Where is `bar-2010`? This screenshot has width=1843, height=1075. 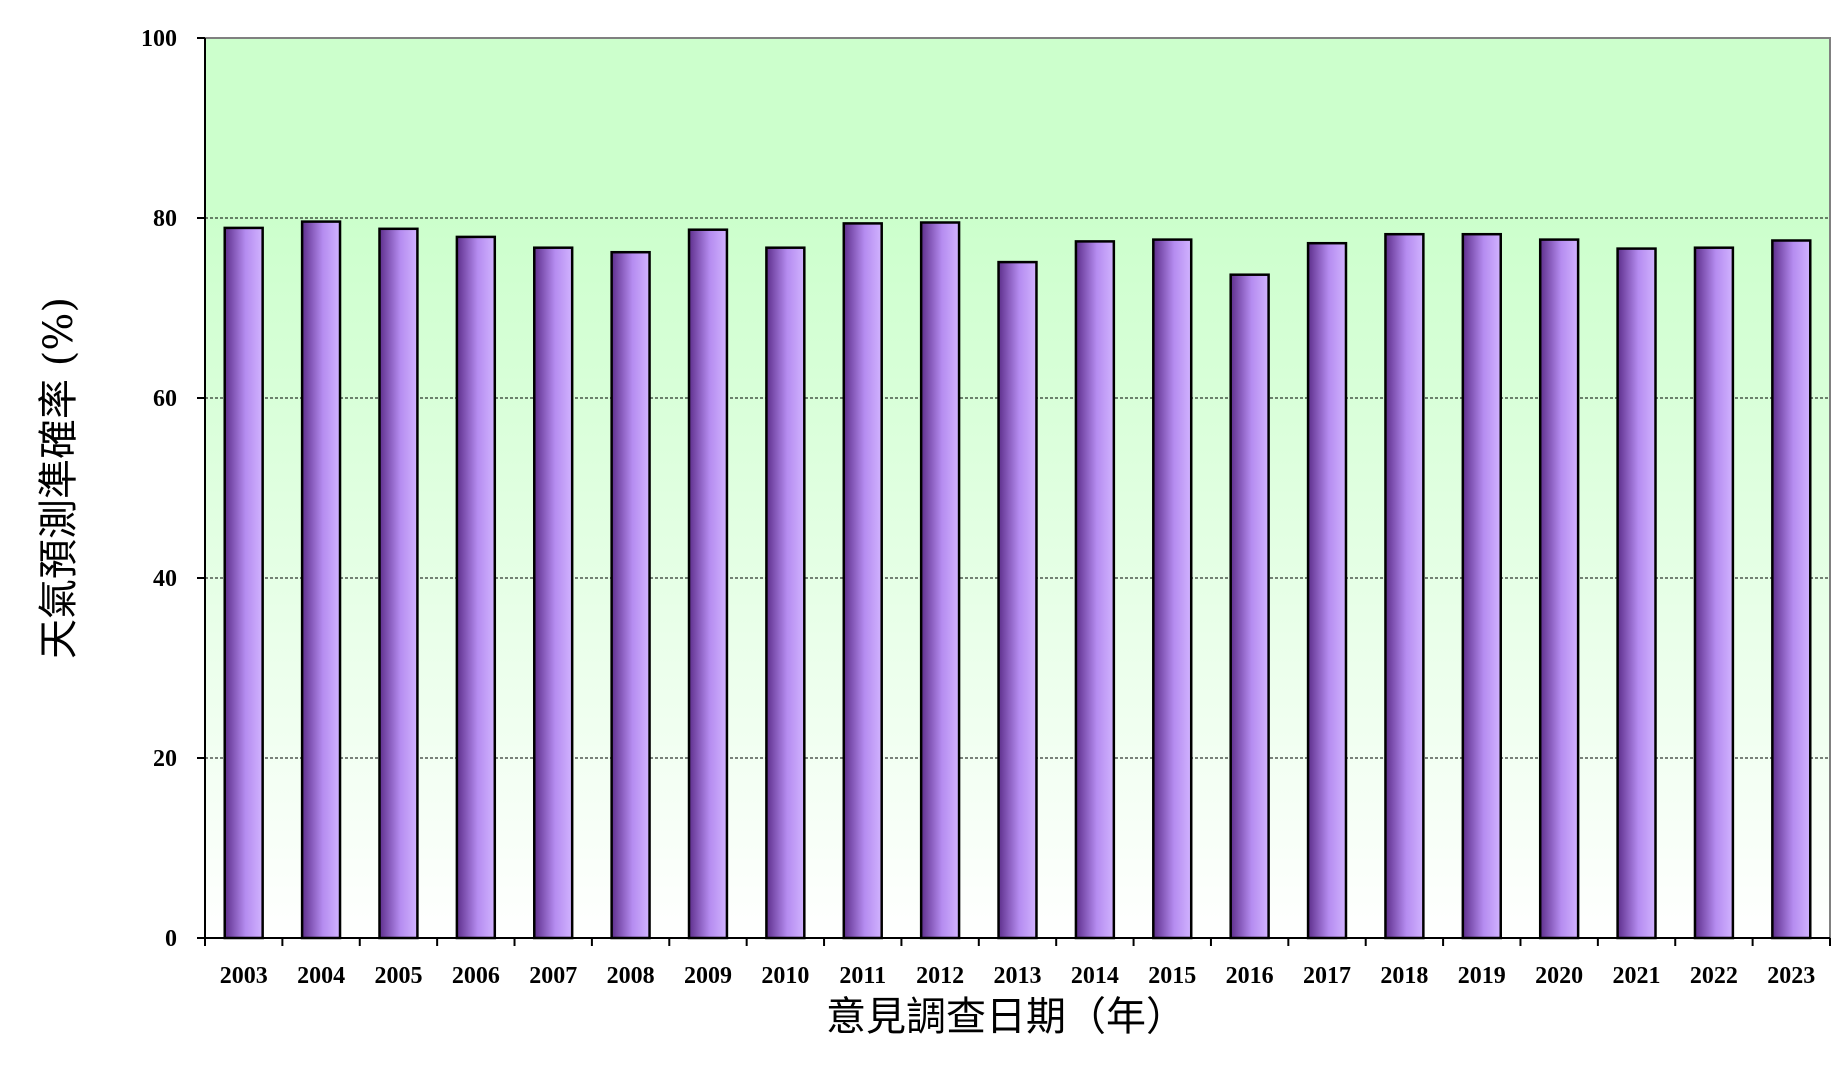
bar-2010 is located at coordinates (785, 593).